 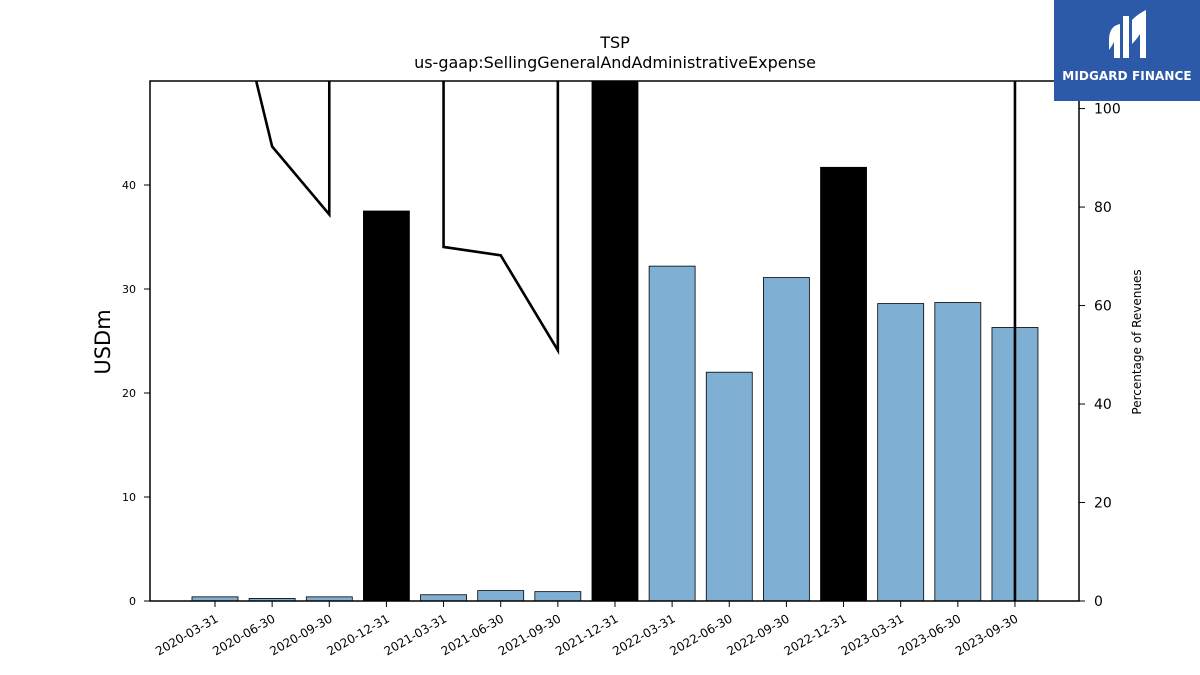 What do you see at coordinates (132, 601) in the screenshot?
I see `y-tick-label: 0` at bounding box center [132, 601].